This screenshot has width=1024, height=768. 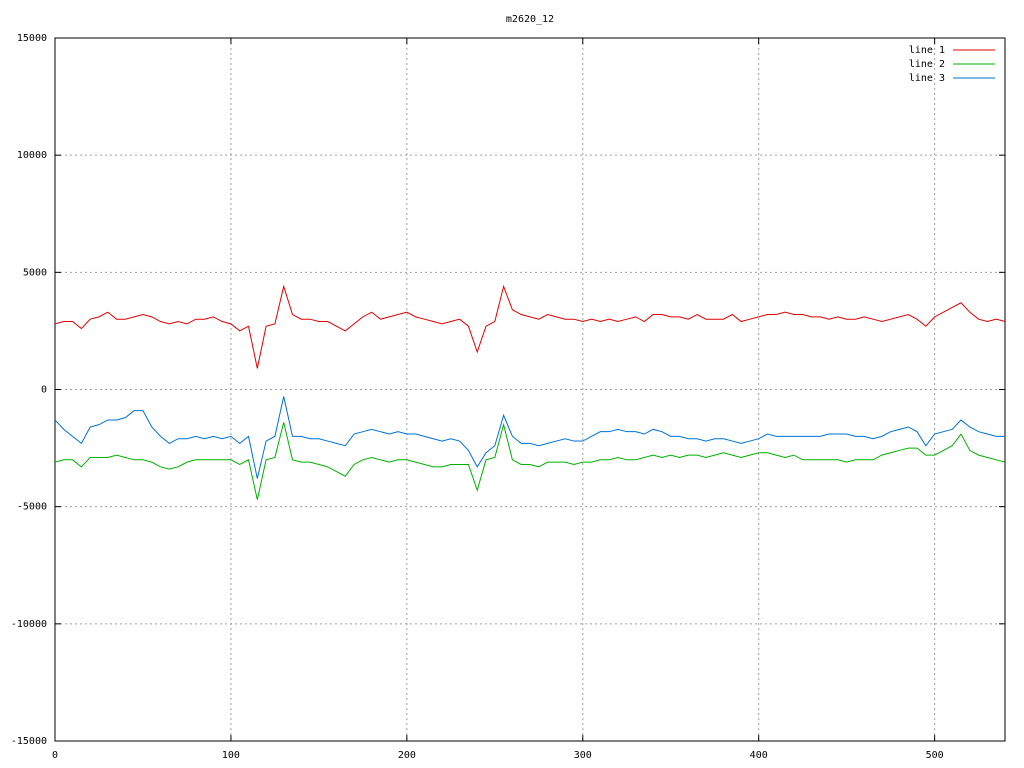 I want to click on chart-title: m2620_12, so click(x=530, y=19).